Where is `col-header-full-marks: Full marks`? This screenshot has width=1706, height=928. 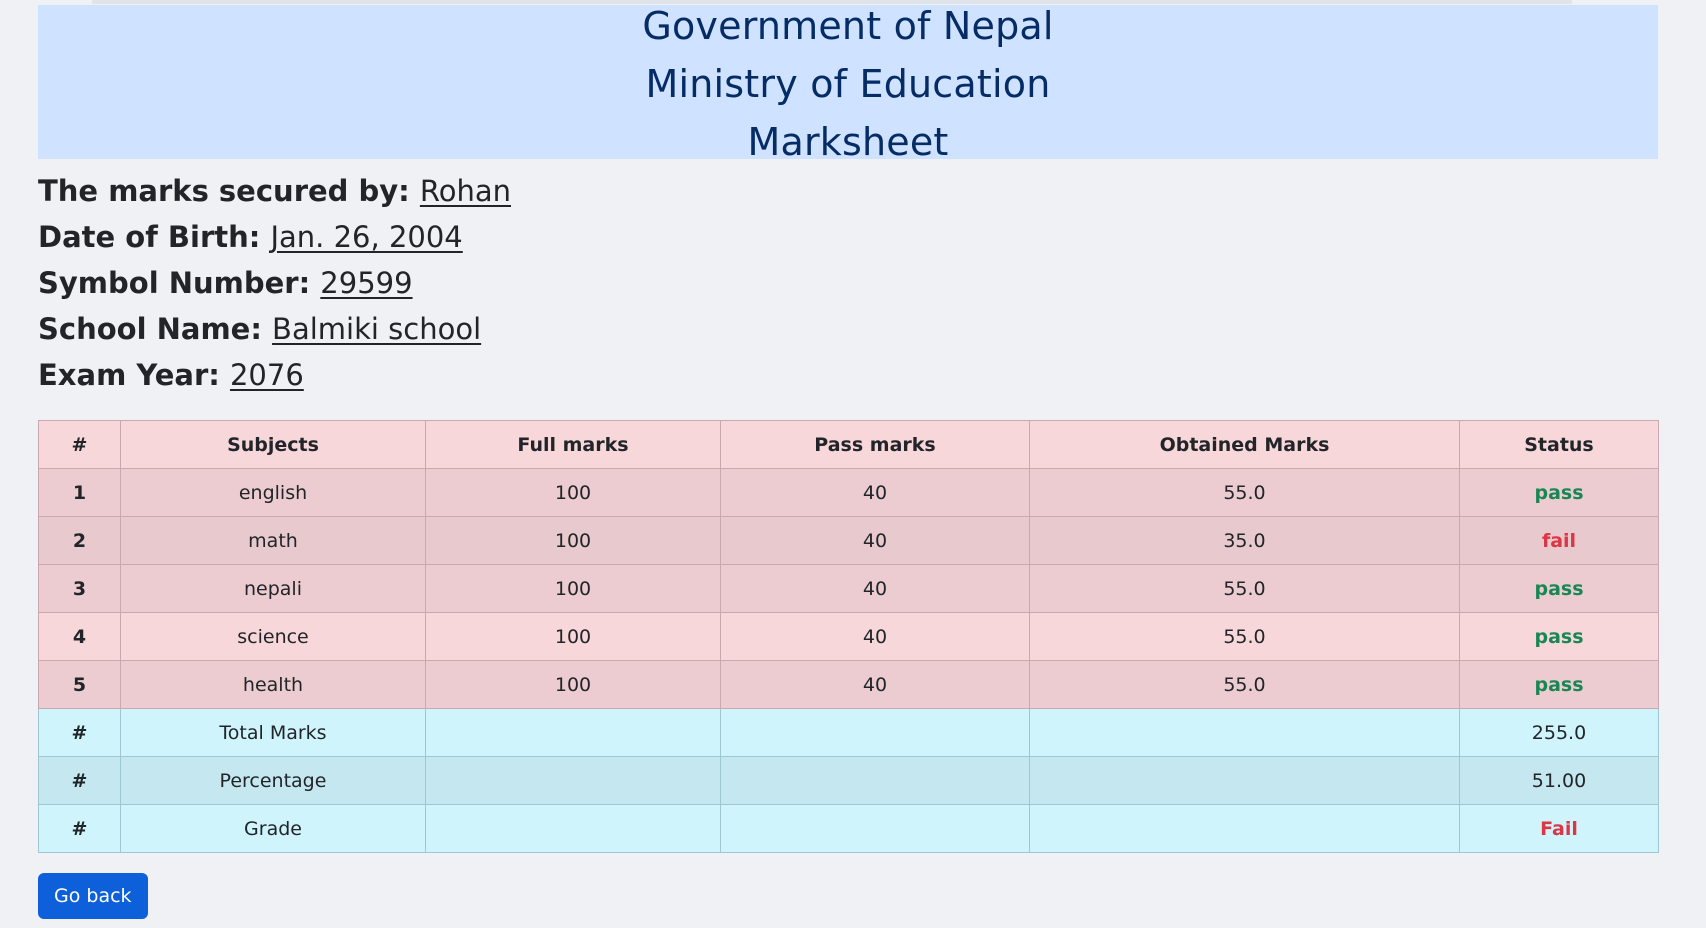
col-header-full-marks: Full marks is located at coordinates (573, 444).